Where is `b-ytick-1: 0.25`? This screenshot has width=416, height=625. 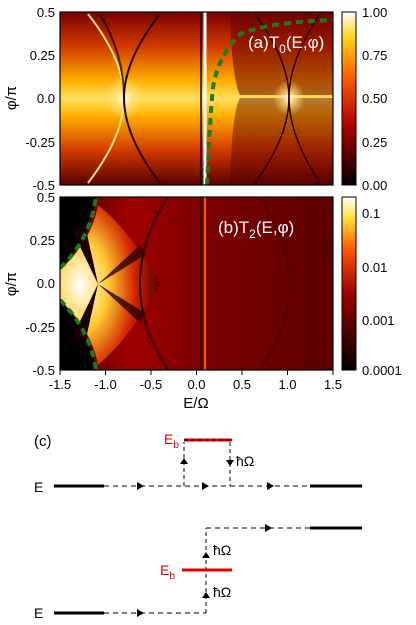 b-ytick-1: 0.25 is located at coordinates (42, 240).